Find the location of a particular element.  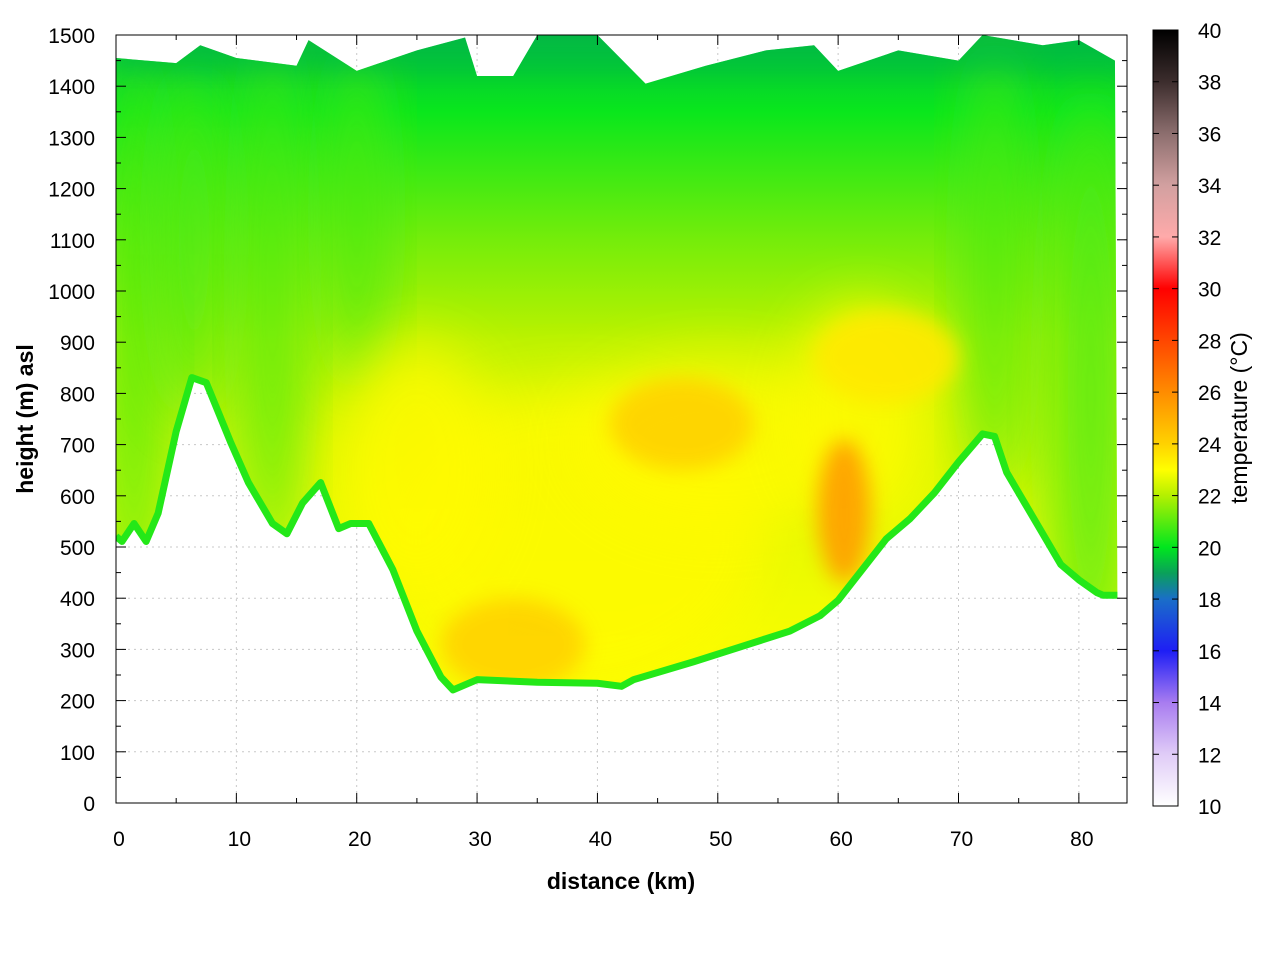

x-tick-label: 80 is located at coordinates (1081, 839).